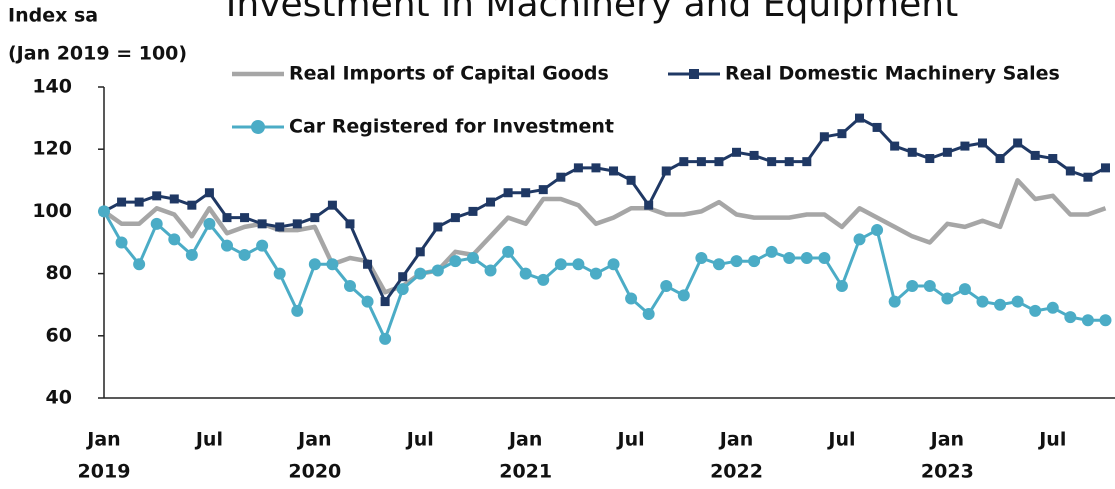 The image size is (1115, 489). What do you see at coordinates (314, 472) in the screenshot?
I see `x-group-label: 2020` at bounding box center [314, 472].